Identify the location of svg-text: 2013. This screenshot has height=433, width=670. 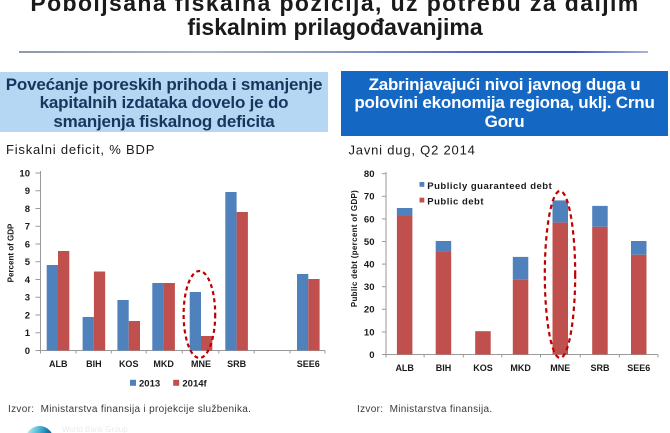
(149, 383).